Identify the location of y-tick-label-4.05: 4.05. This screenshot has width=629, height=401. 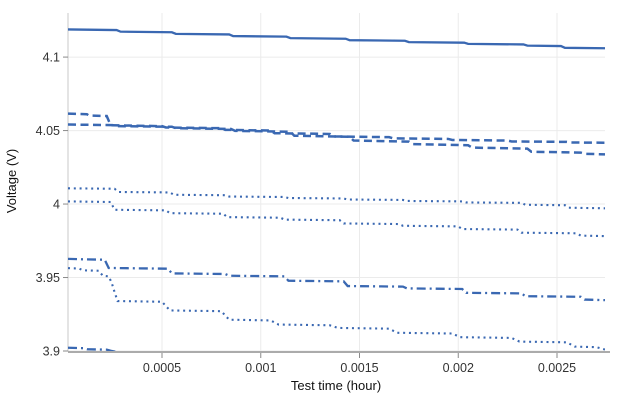
(48, 131).